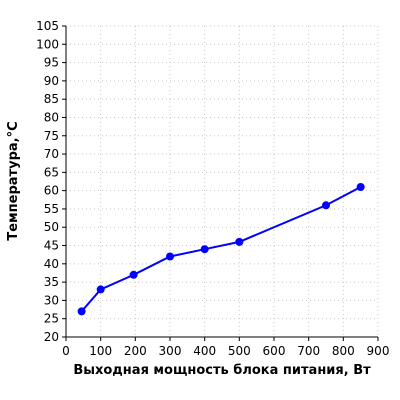  I want to click on y-tick-label-16: 100, so click(47, 44).